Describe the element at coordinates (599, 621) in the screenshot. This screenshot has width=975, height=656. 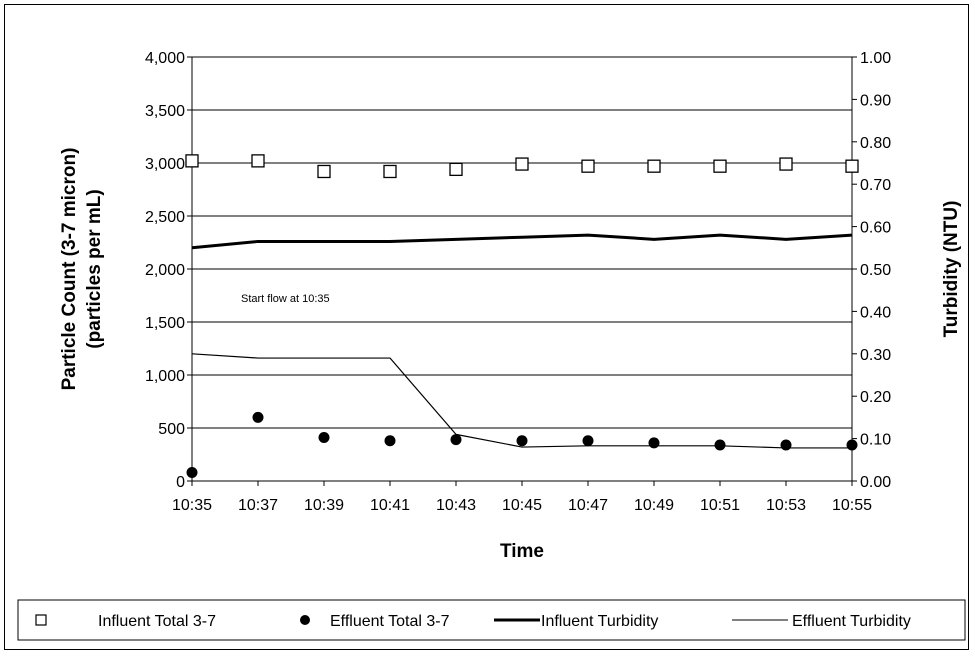
I see `legend-label-influent-turbidity: Influent Turbidity` at that location.